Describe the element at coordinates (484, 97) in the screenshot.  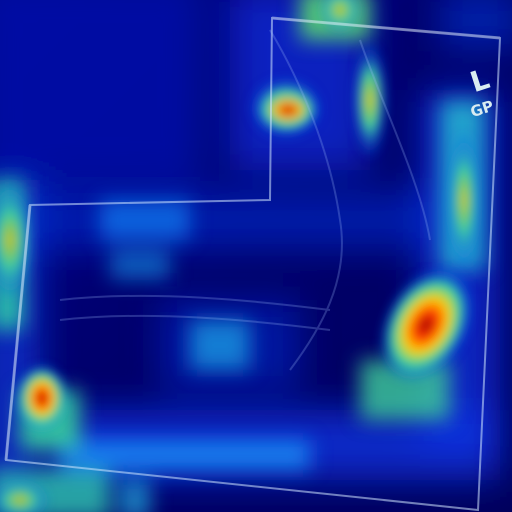
I see `side-marker: L GP` at that location.